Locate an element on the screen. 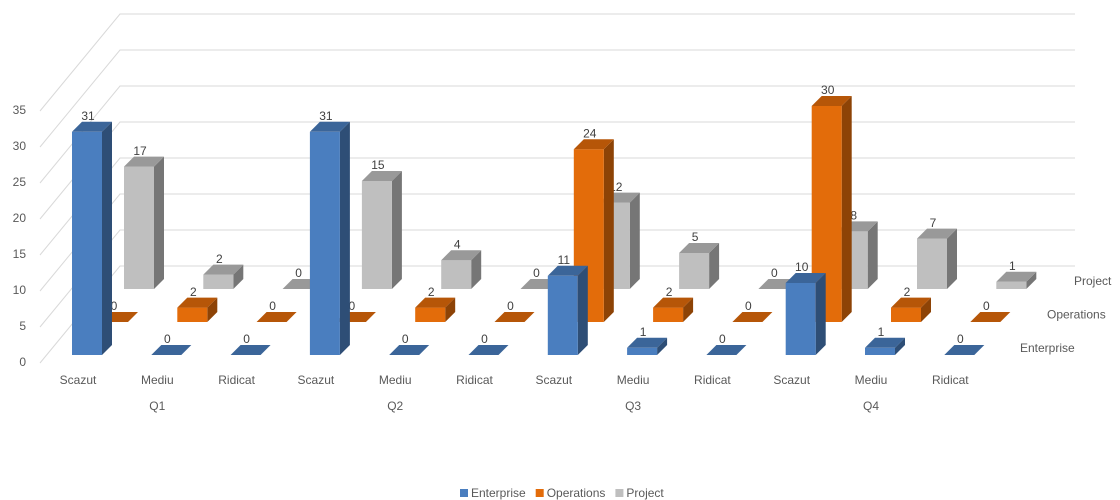  legend-label: Enterprise is located at coordinates (498, 493).